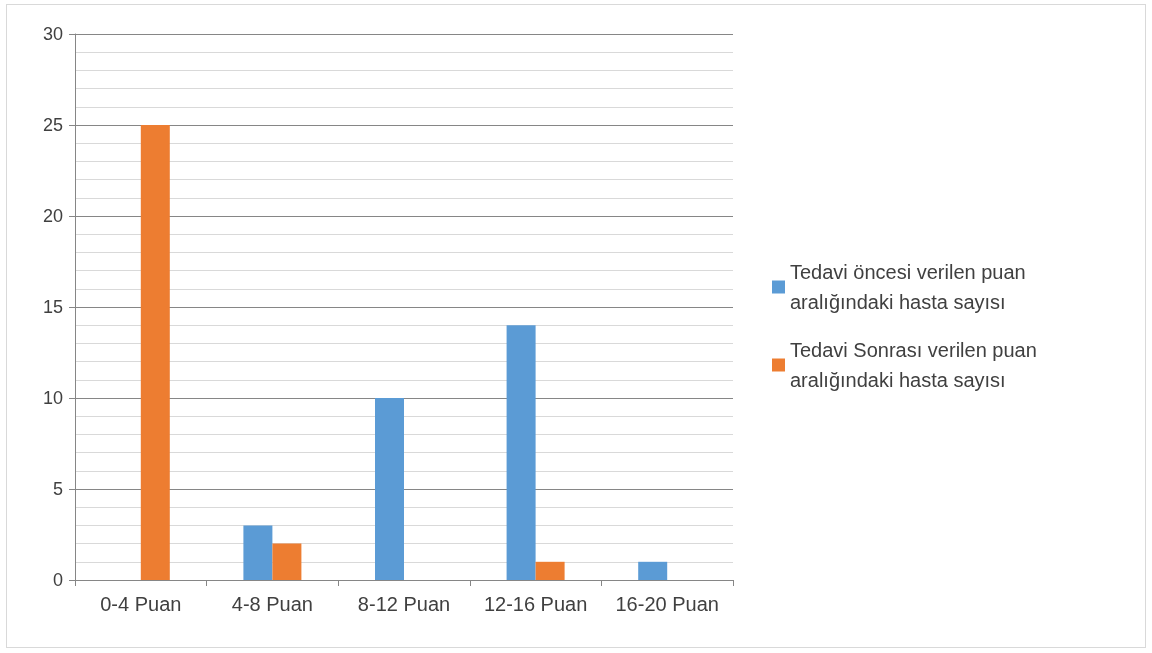 Image resolution: width=1152 pixels, height=653 pixels. What do you see at coordinates (667, 604) in the screenshot?
I see `x-tick-label: 16-20 Puan` at bounding box center [667, 604].